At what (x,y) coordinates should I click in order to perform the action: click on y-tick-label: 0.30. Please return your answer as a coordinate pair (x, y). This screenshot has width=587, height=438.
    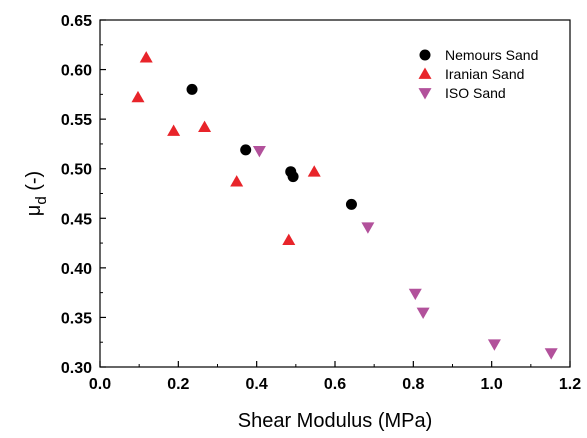
    Looking at the image, I should click on (76, 368).